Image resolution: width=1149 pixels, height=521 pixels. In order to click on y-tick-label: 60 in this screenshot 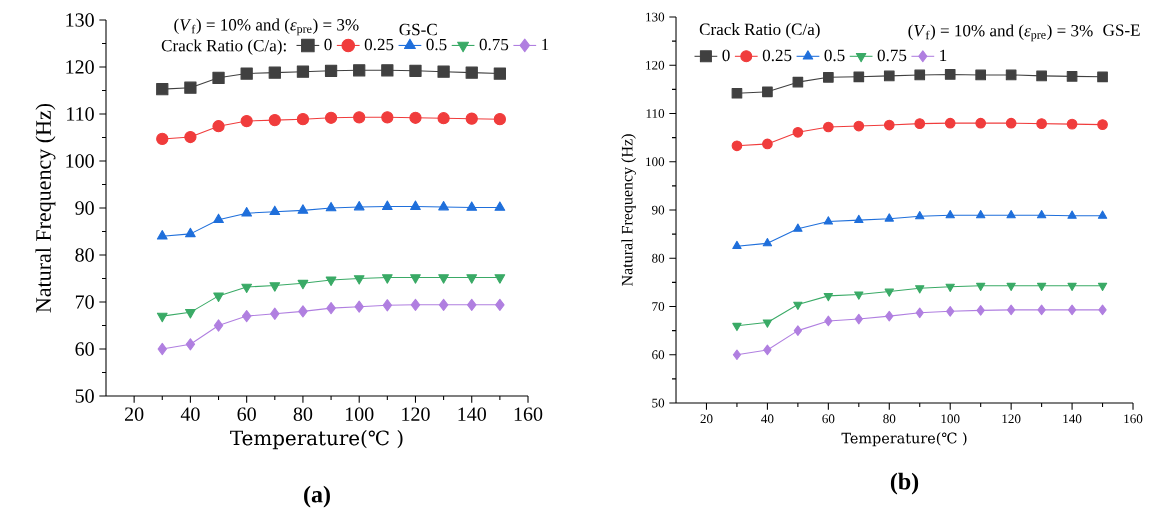, I will do `click(658, 355)`.